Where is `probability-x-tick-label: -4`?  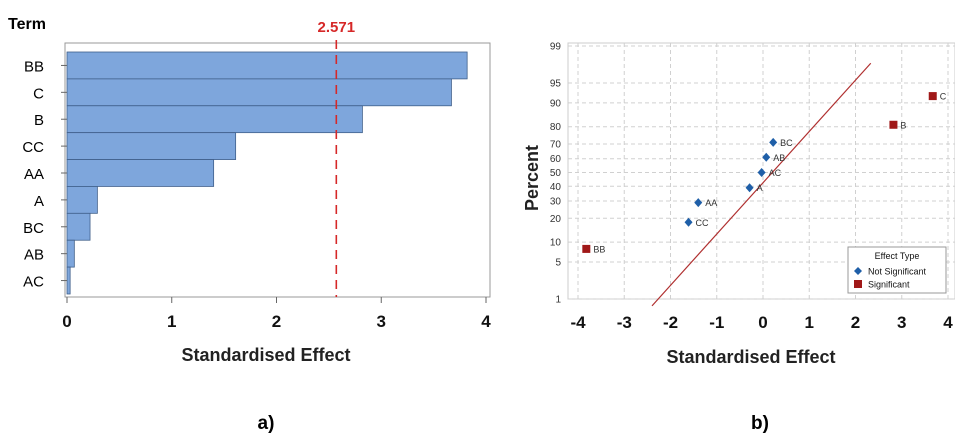 probability-x-tick-label: -4 is located at coordinates (578, 322).